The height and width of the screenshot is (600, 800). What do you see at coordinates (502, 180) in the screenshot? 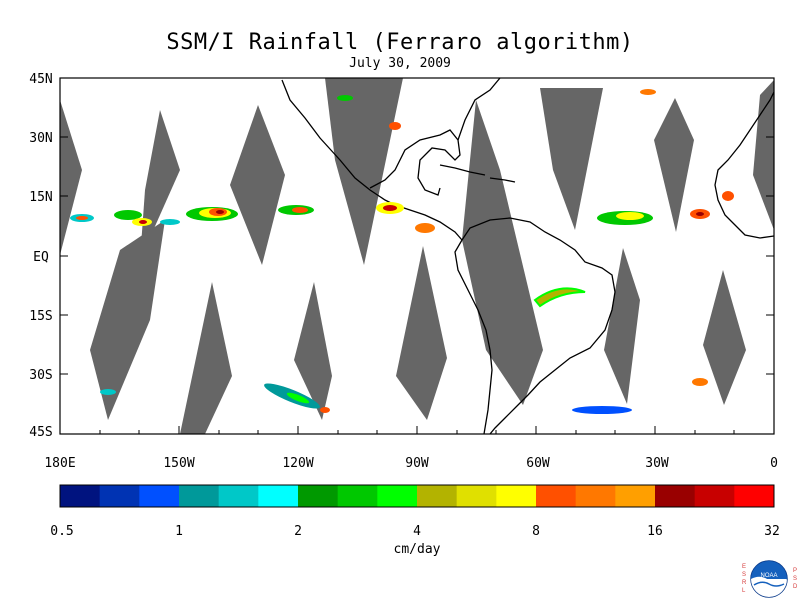
I see `coastline-hispaniola` at bounding box center [502, 180].